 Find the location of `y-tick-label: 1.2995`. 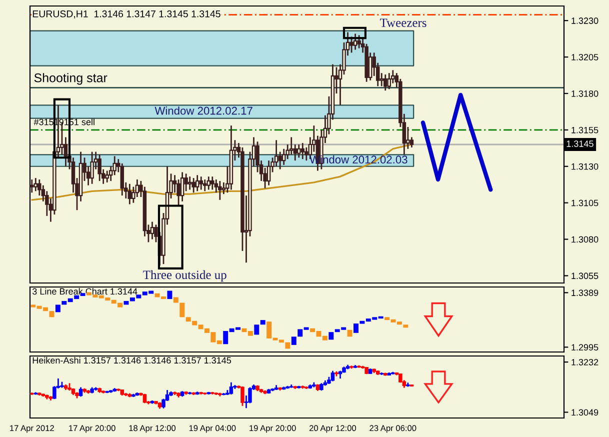

y-tick-label: 1.2995 is located at coordinates (585, 347).